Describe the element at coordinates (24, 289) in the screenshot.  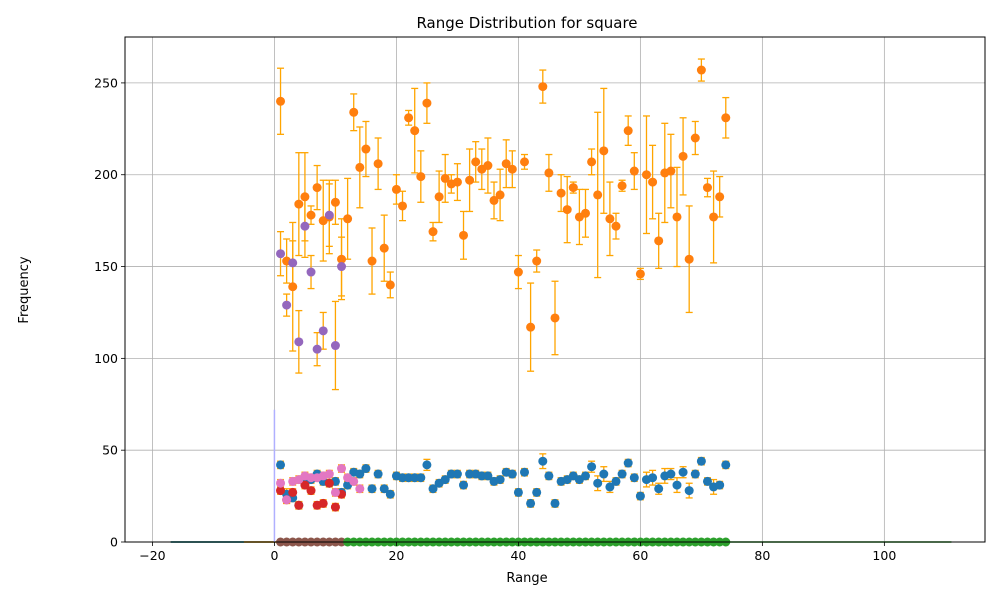
I see `y-axis-label: Frequency` at that location.